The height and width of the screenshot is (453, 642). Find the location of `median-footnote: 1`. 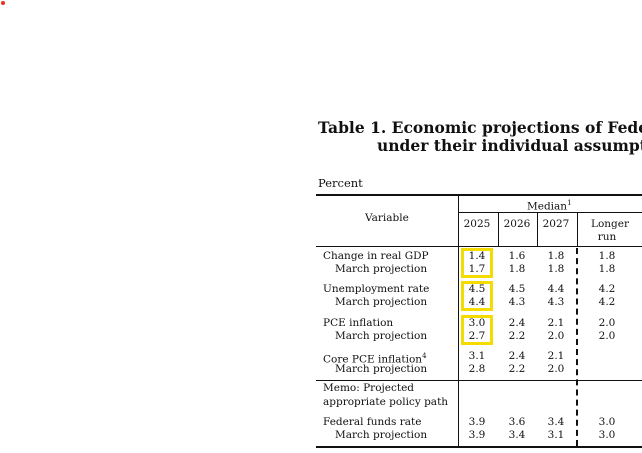

median-footnote: 1 is located at coordinates (569, 203).